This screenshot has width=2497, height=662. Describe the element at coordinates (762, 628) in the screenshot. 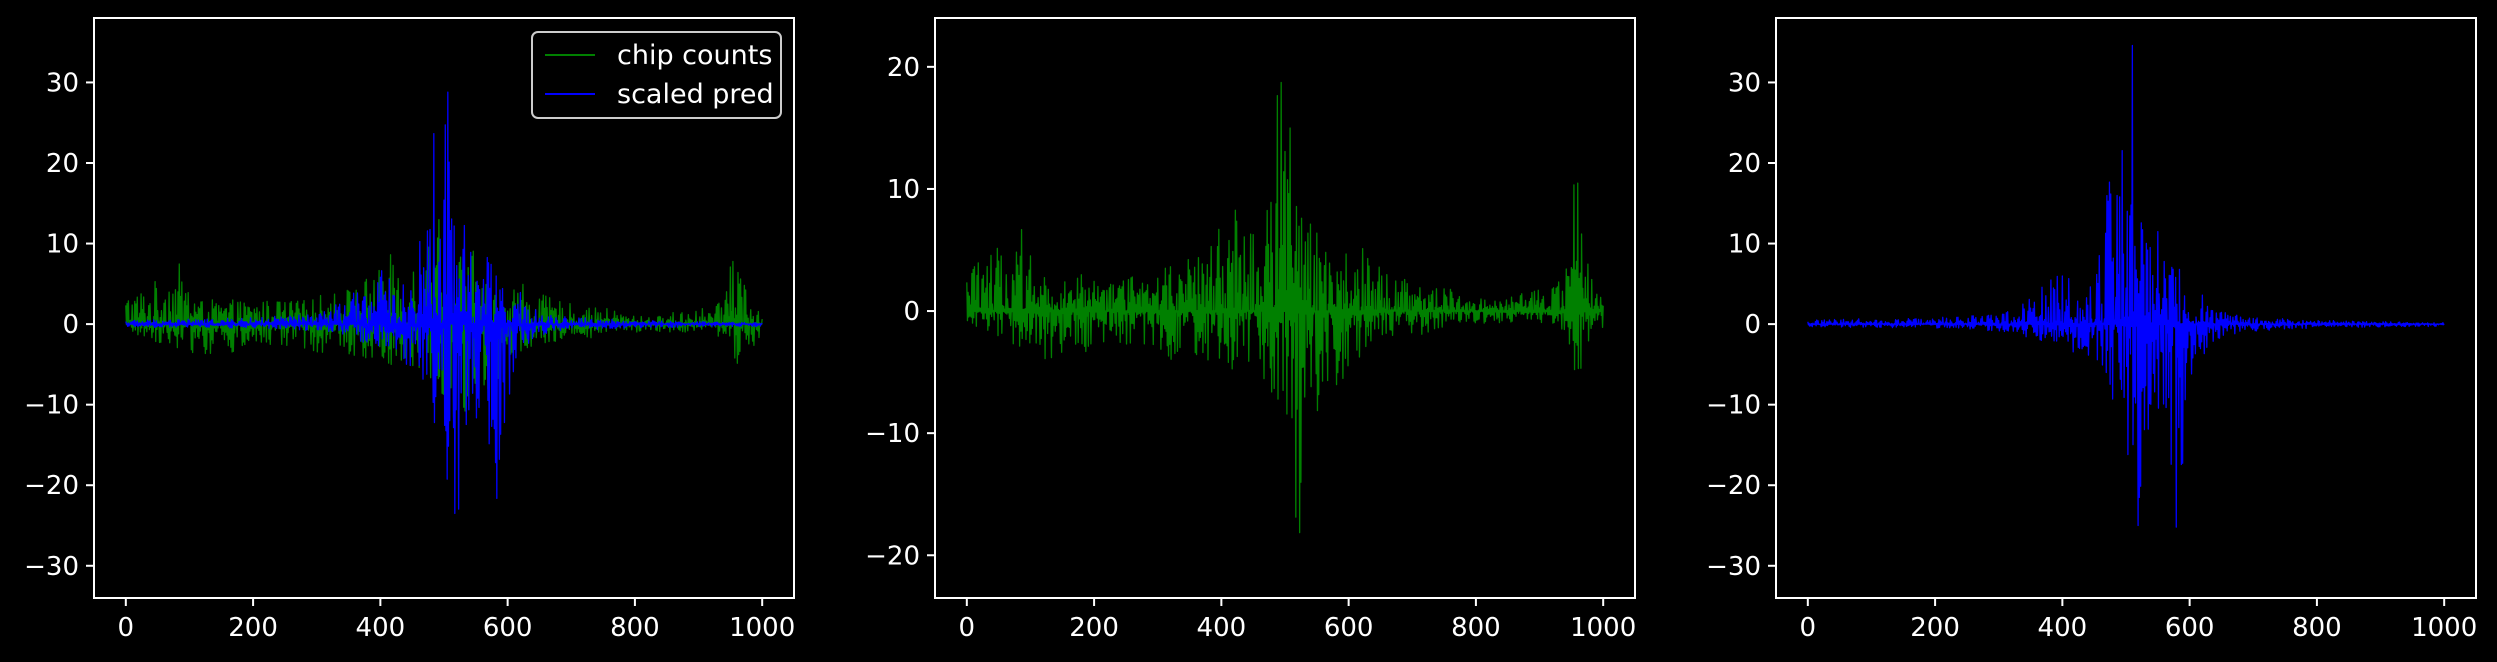

I see `panel-1-xtick-label: 1000` at that location.